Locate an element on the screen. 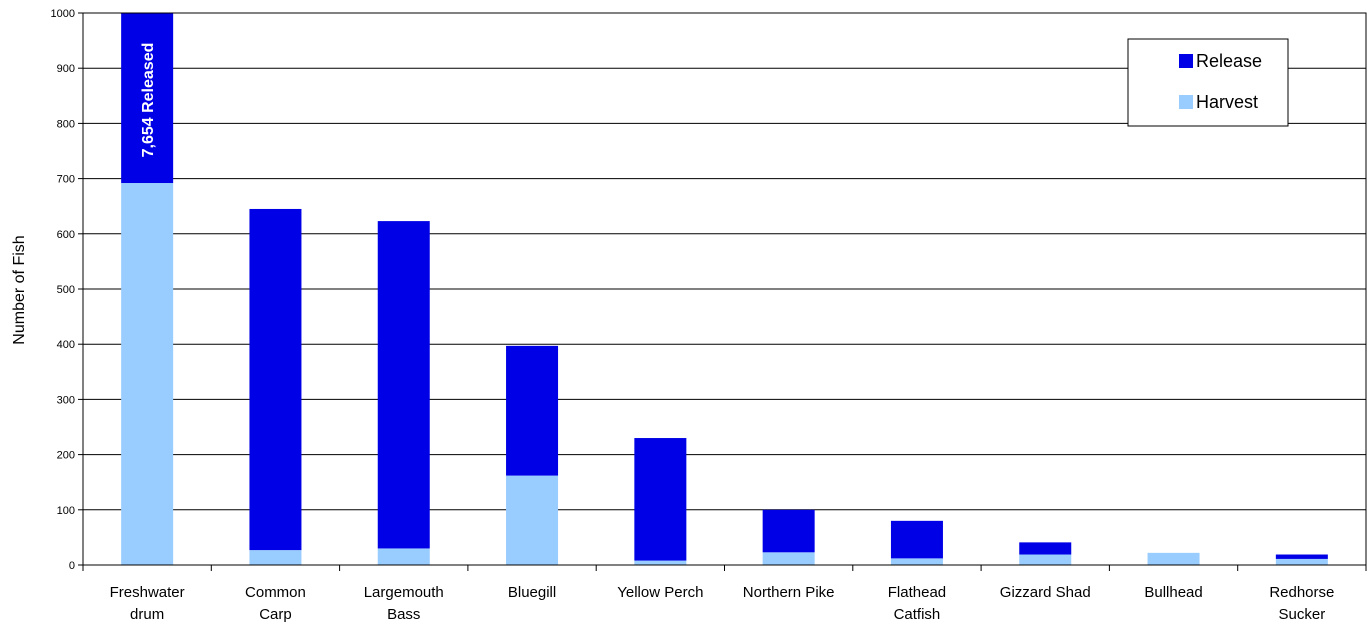 The image size is (1369, 625). category-label: Common is located at coordinates (275, 592).